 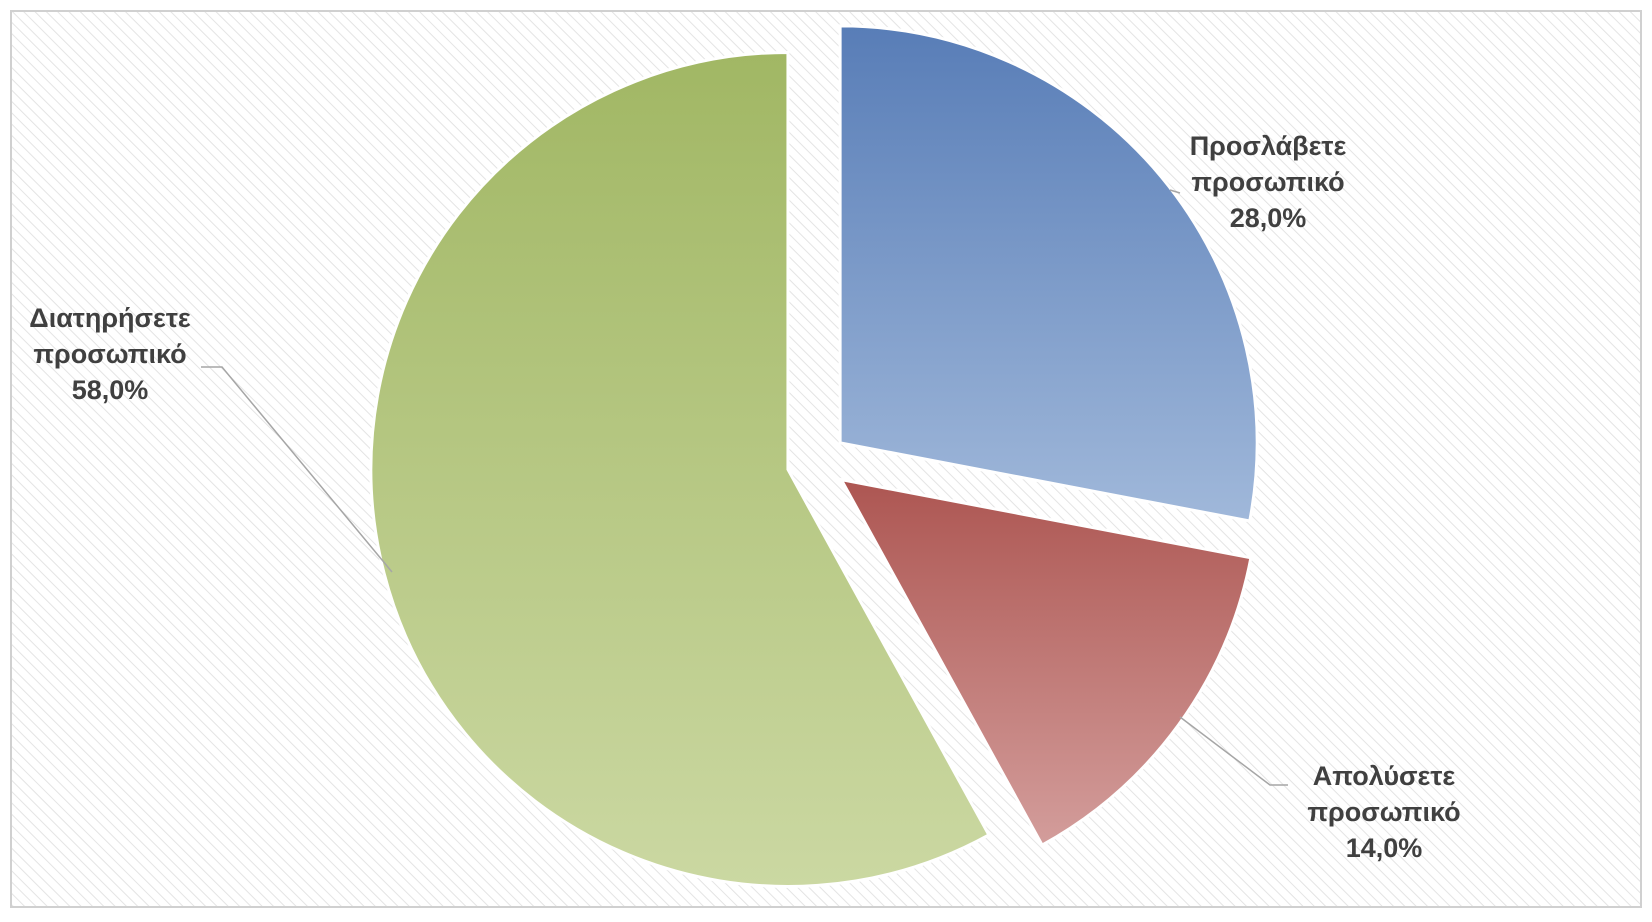 I want to click on data-label: Διατηρήσετε προσωπικό 58,0%, so click(x=110, y=354).